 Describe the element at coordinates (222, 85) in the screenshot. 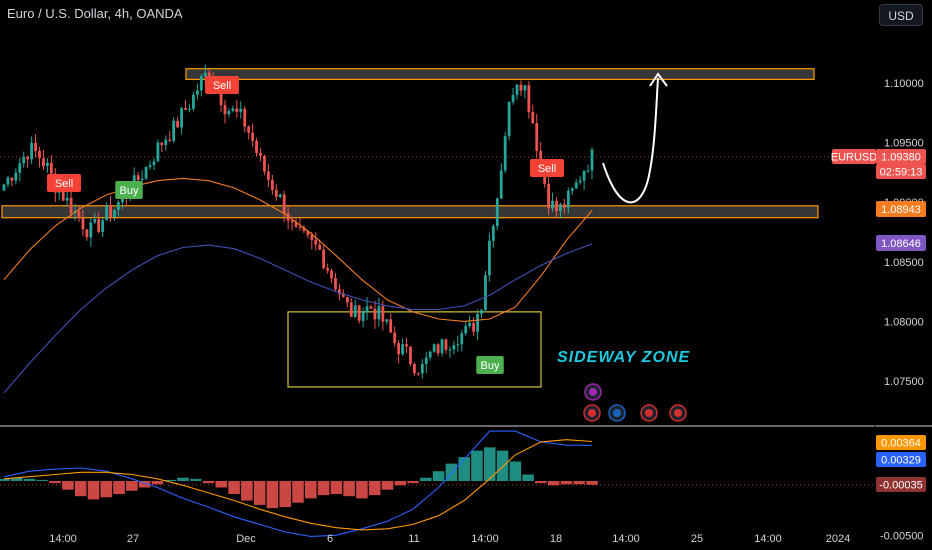

I see `sell-signal-label` at that location.